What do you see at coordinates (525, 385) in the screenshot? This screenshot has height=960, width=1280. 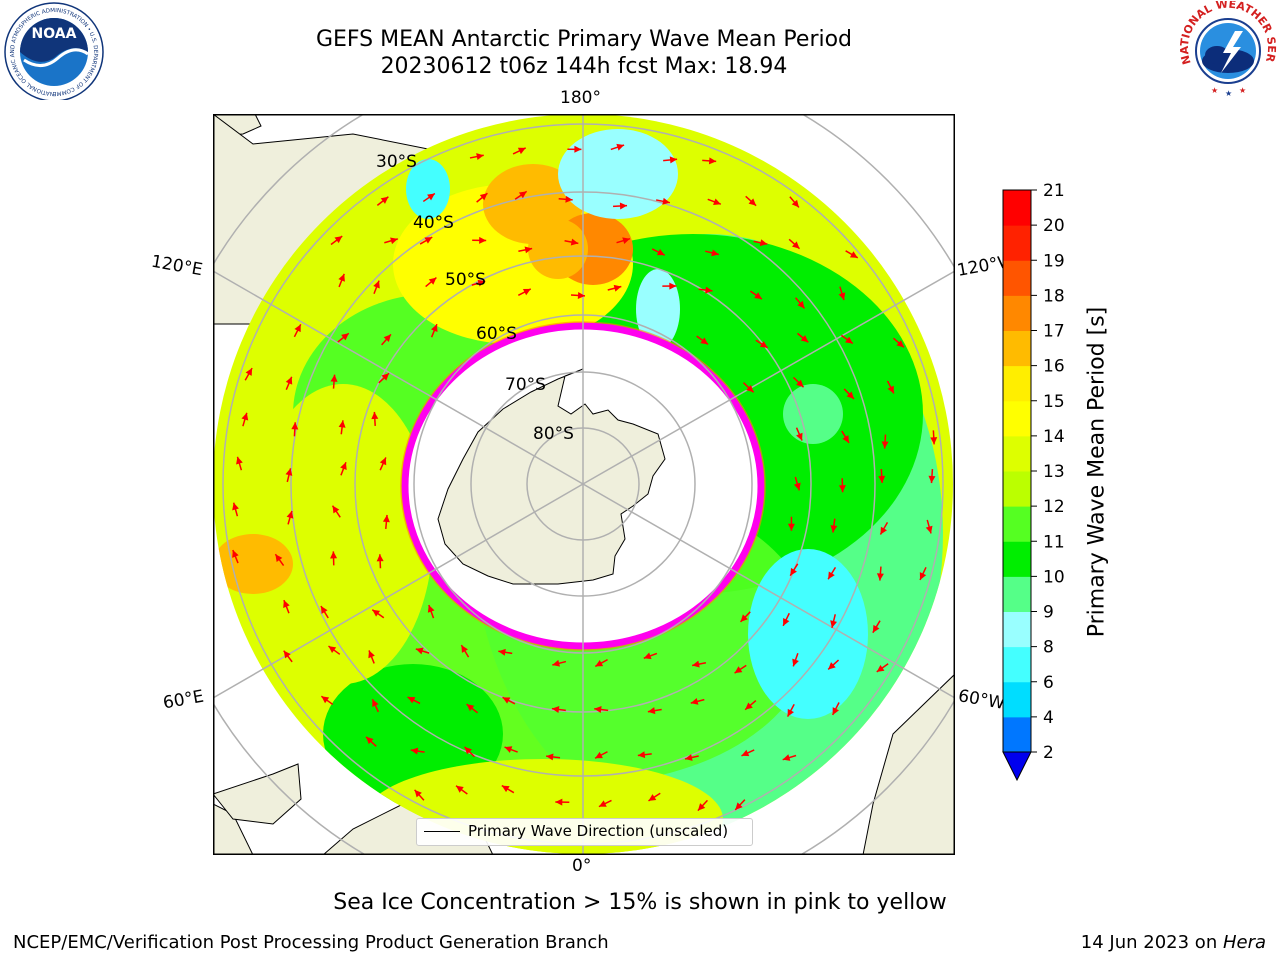 I see `lat-label-70s: 70°S` at bounding box center [525, 385].